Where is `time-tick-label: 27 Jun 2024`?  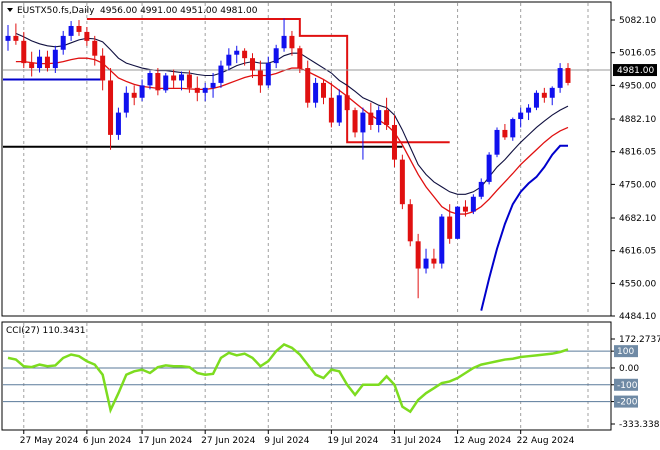
time-tick-label: 27 Jun 2024 is located at coordinates (228, 441).